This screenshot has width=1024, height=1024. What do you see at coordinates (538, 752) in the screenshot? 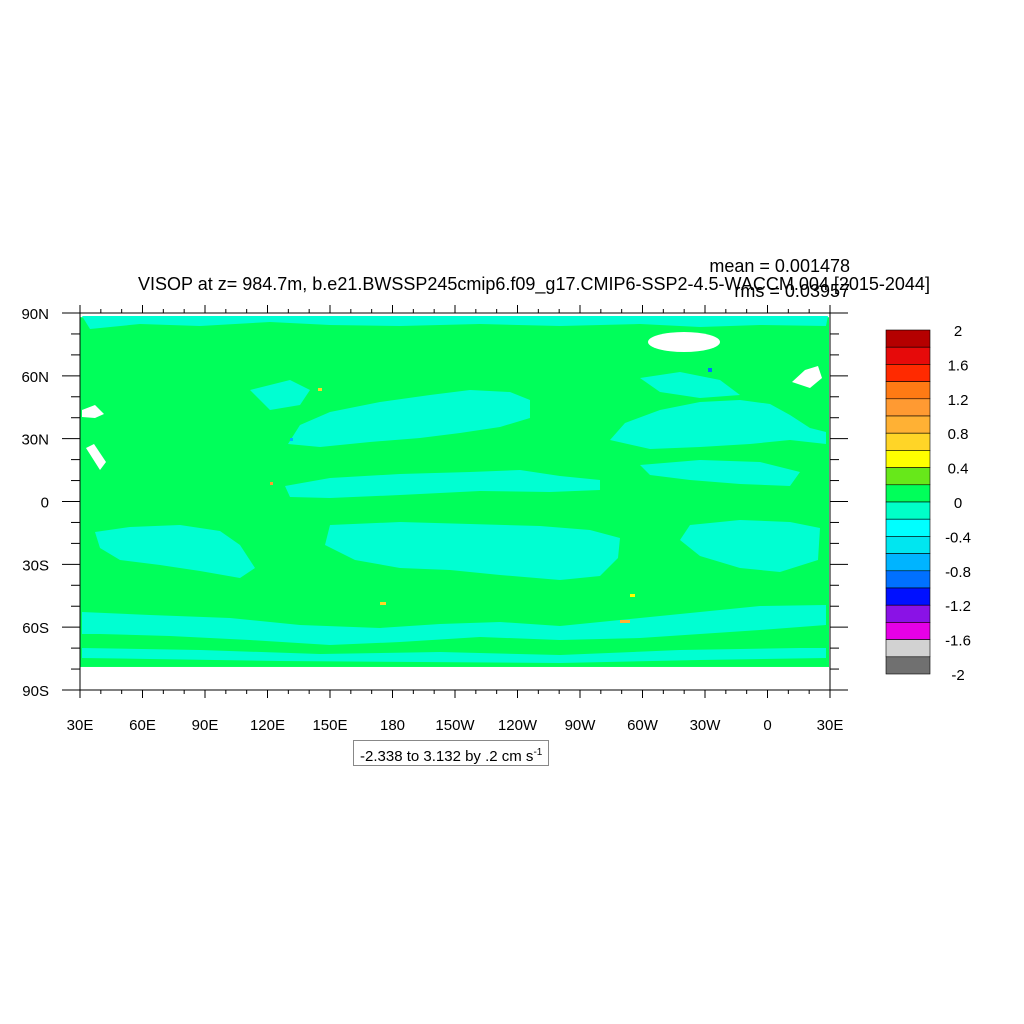
I see `unit-exponent: -1` at bounding box center [538, 752].